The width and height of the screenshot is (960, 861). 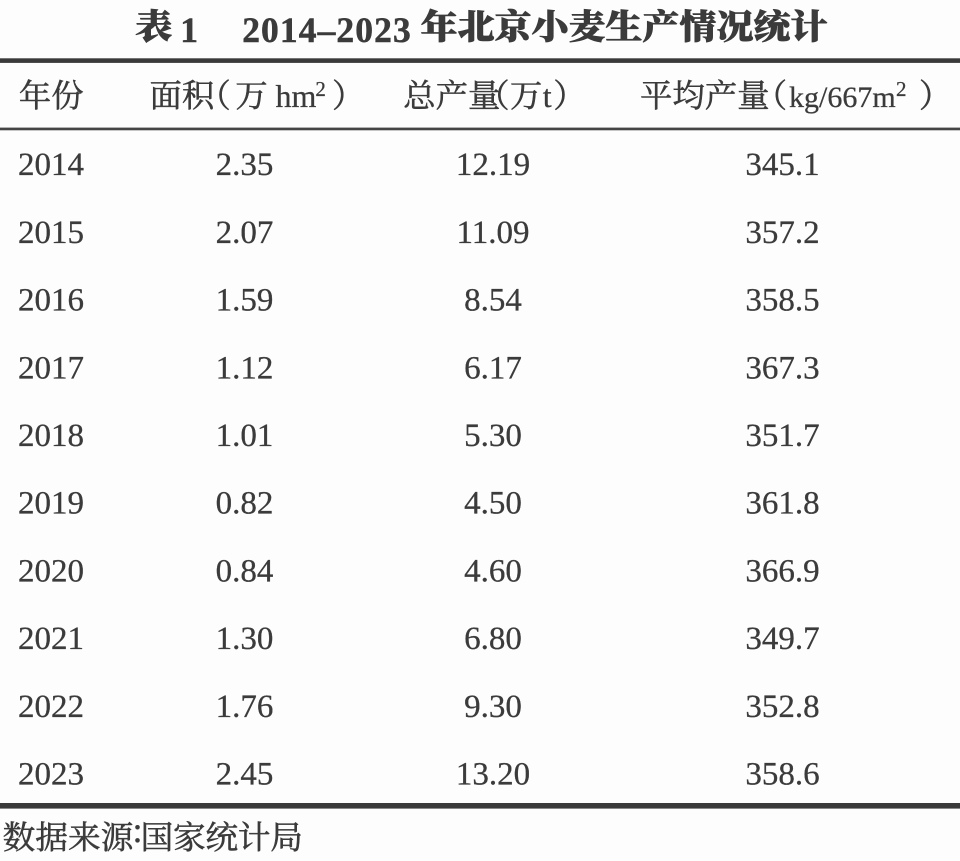 What do you see at coordinates (51, 368) in the screenshot?
I see `svg-text: 2017` at bounding box center [51, 368].